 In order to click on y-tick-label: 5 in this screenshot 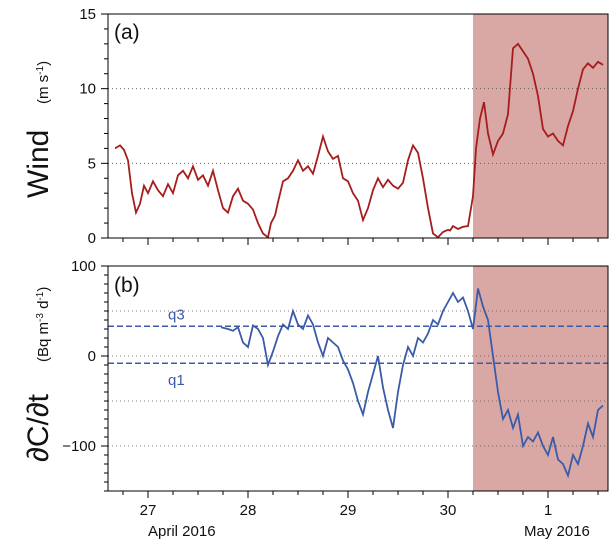, I will do `click(92, 163)`.